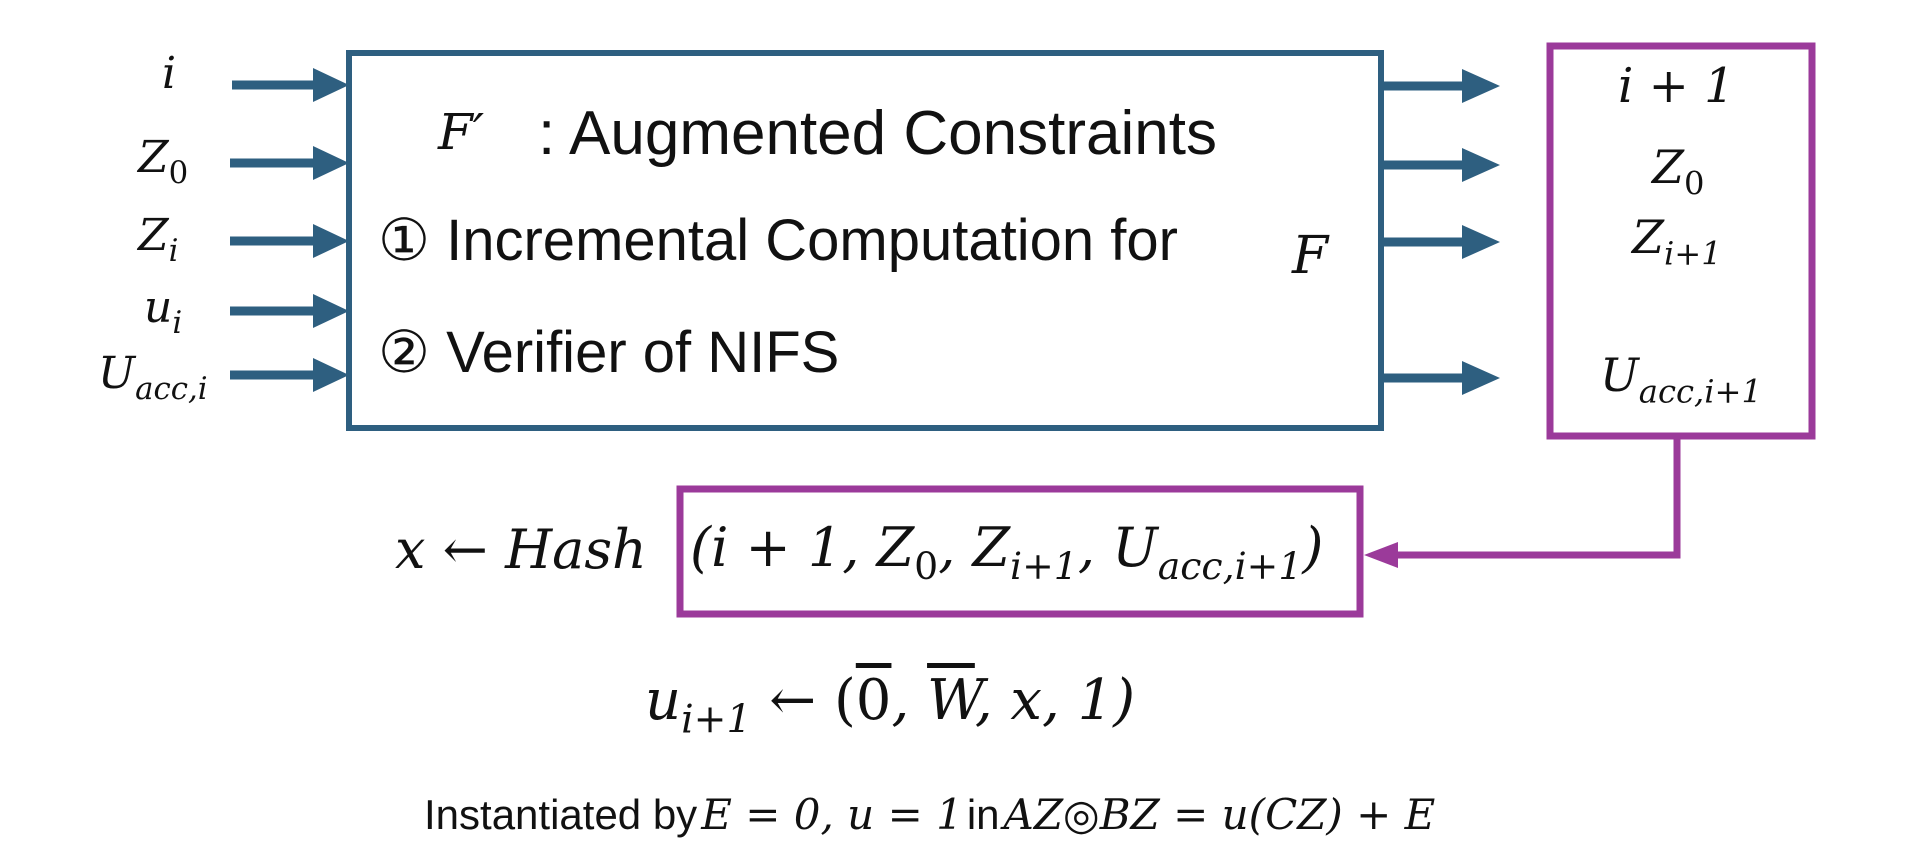  I want to click on footer-equation: AZ◎BZ = u(CZ) + E, so click(1219, 814).